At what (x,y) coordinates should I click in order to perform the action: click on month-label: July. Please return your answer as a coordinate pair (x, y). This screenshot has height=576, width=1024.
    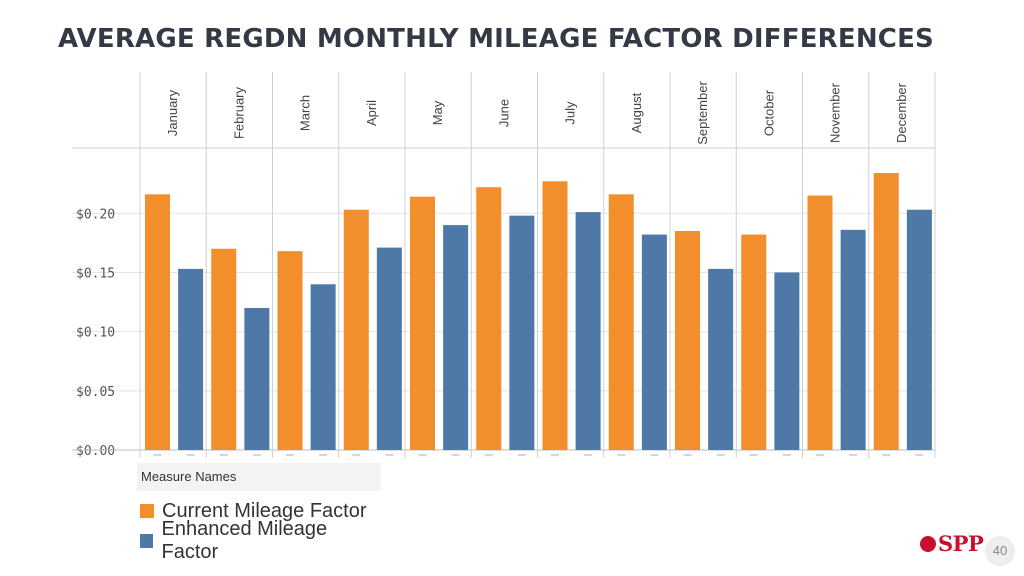
    Looking at the image, I should click on (570, 113).